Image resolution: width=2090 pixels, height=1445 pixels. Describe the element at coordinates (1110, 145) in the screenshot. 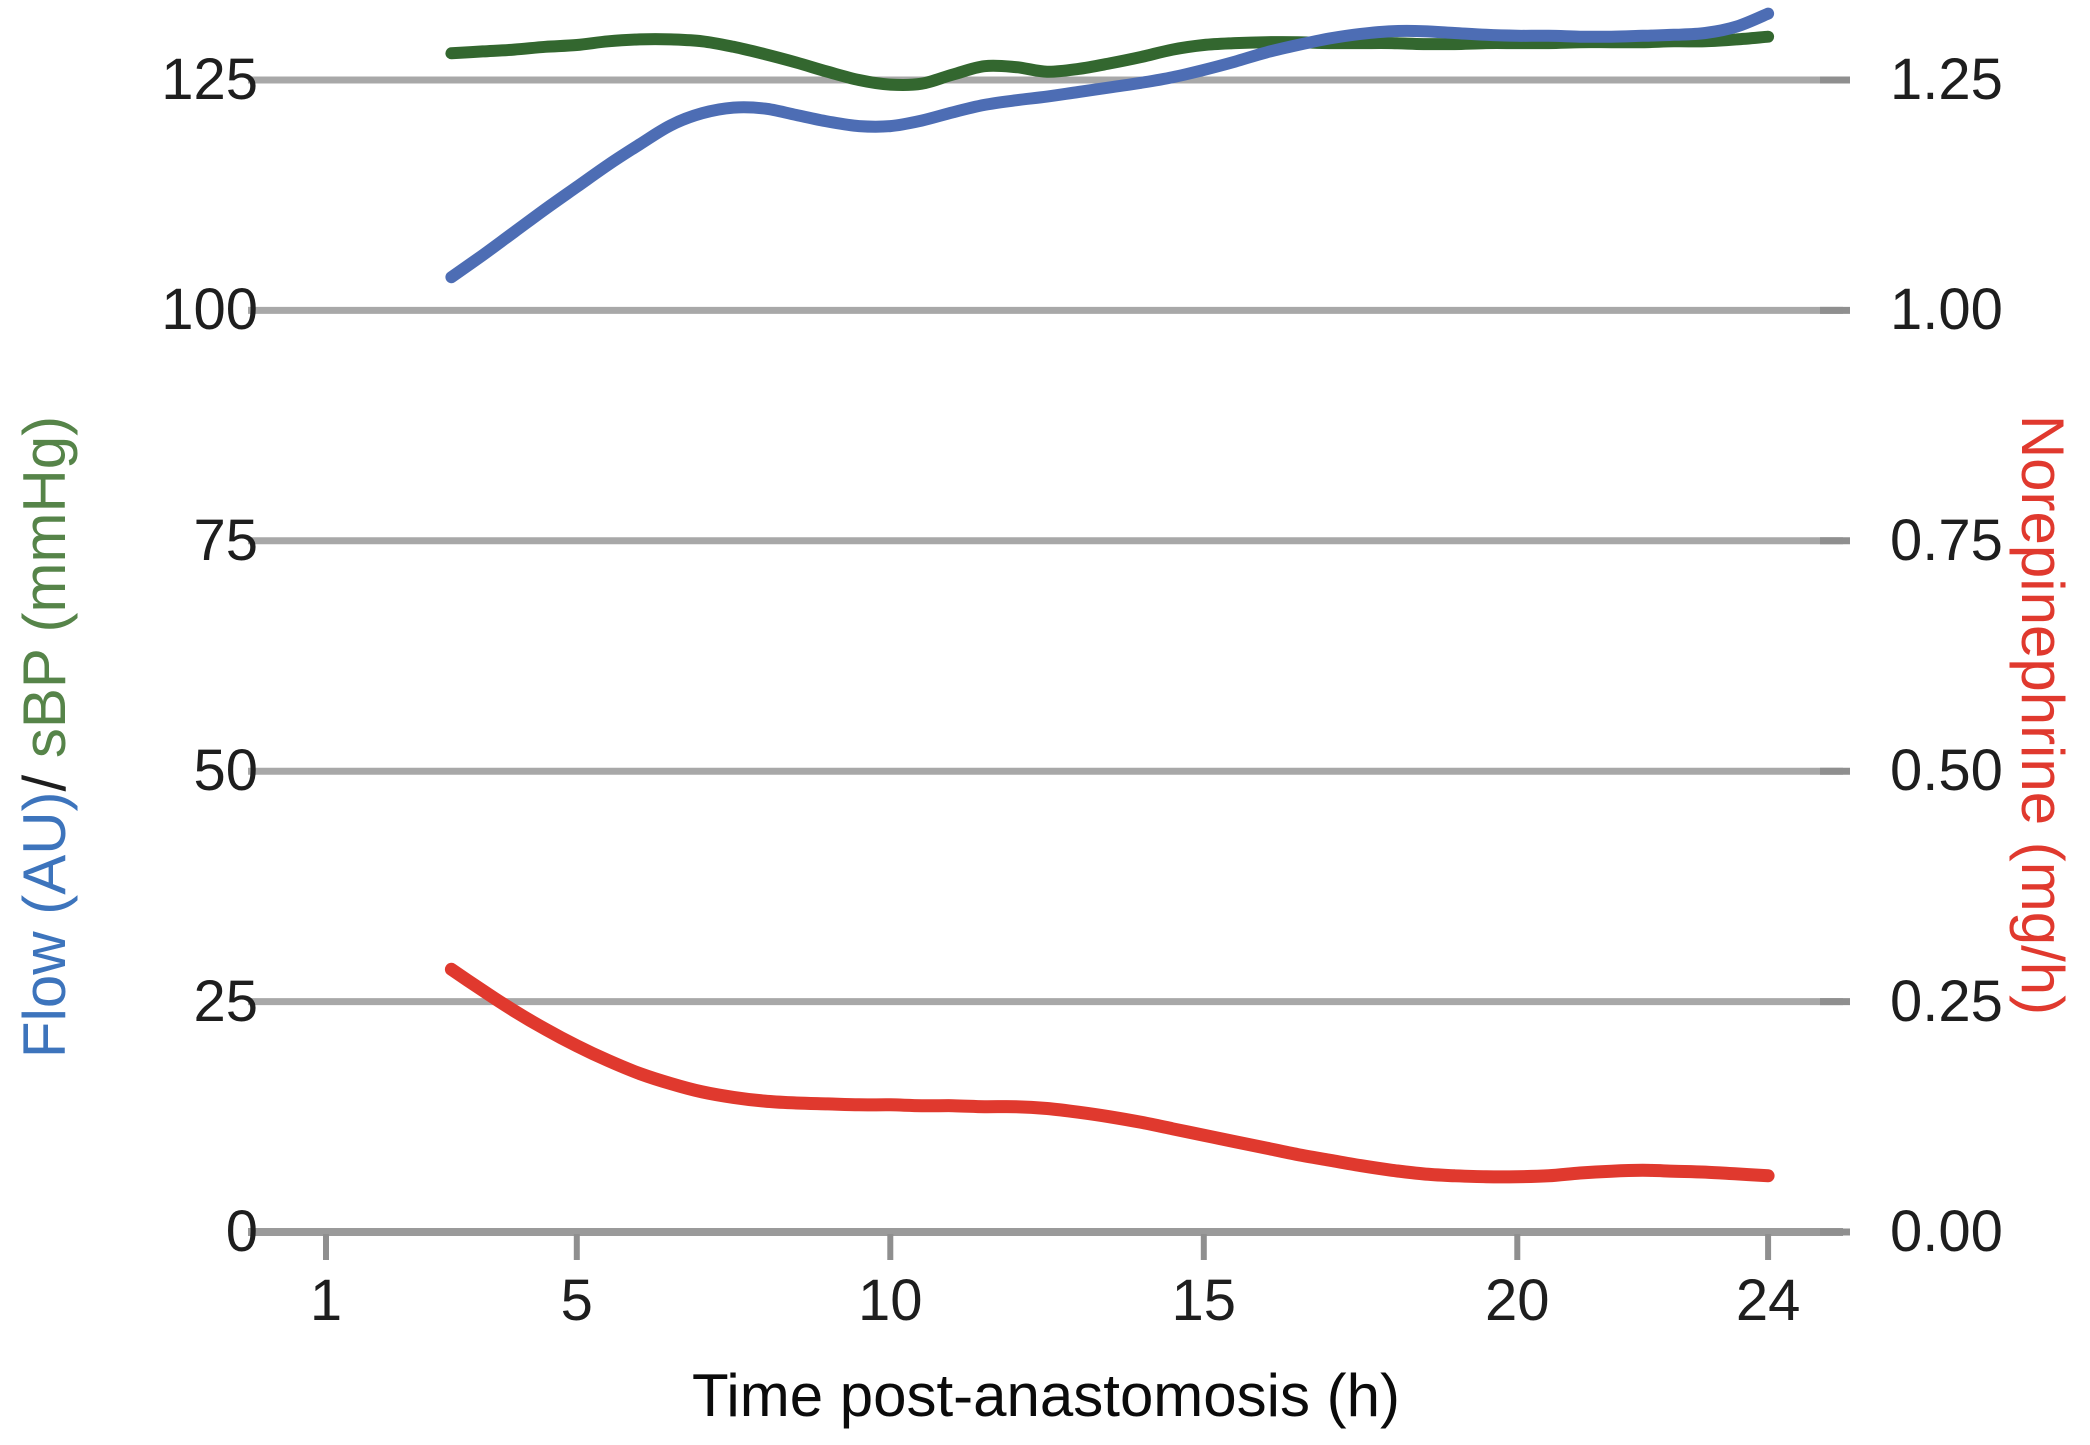

I see `series-line-flow-au` at that location.